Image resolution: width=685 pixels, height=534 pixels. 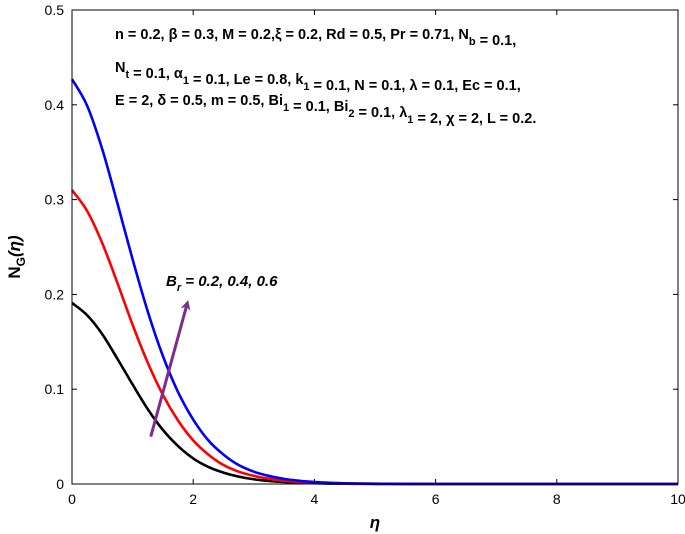 I want to click on trend-annotation: Br = 0.2, 0.4, 0.6, so click(x=222, y=283).